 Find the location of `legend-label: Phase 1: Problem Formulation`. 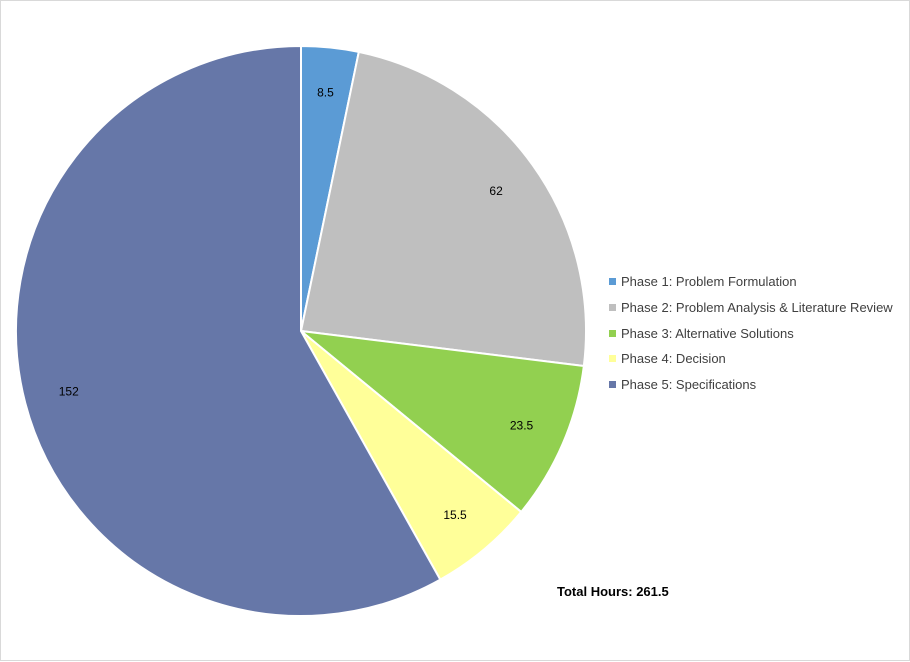

legend-label: Phase 1: Problem Formulation is located at coordinates (709, 282).